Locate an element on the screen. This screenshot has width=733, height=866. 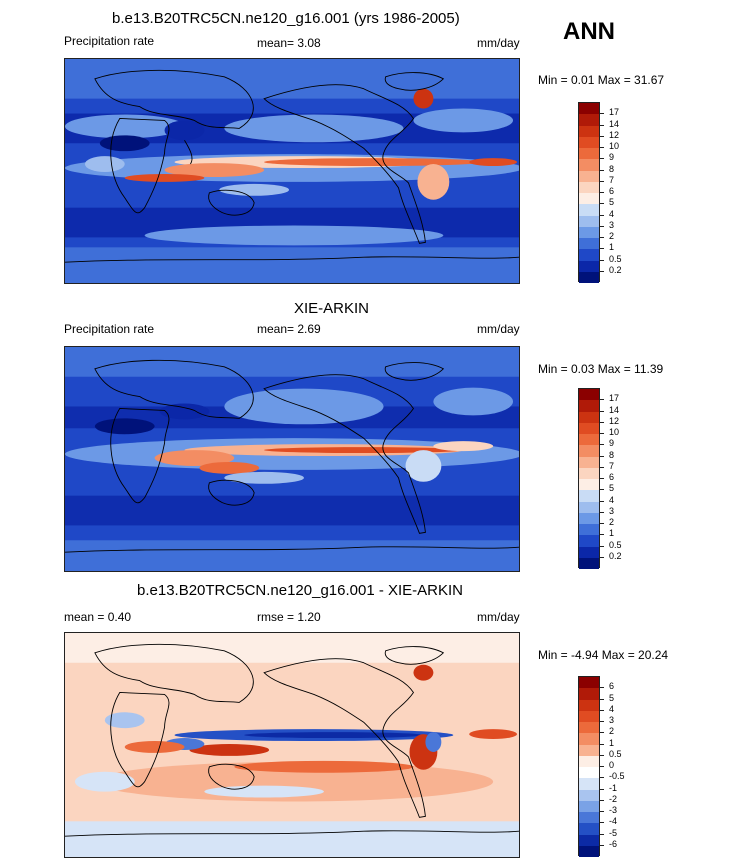
panel-1-units-label: mm/day is located at coordinates (498, 43).